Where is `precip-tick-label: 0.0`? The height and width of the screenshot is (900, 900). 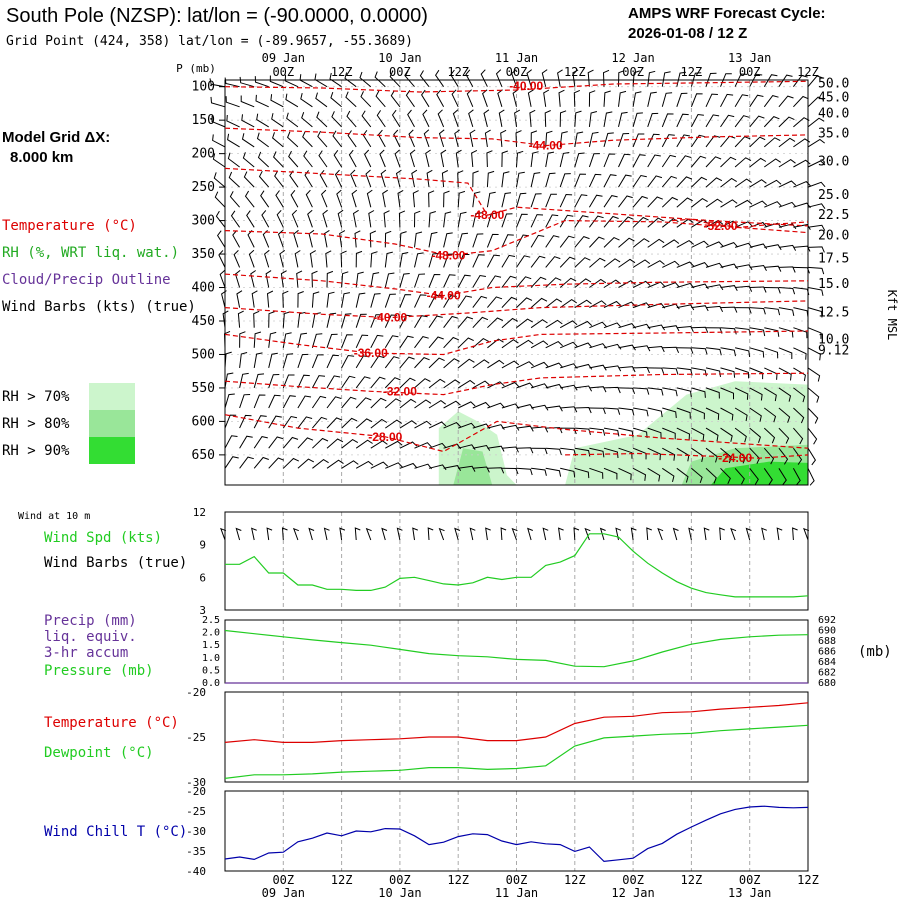
precip-tick-label: 0.0 is located at coordinates (211, 683).